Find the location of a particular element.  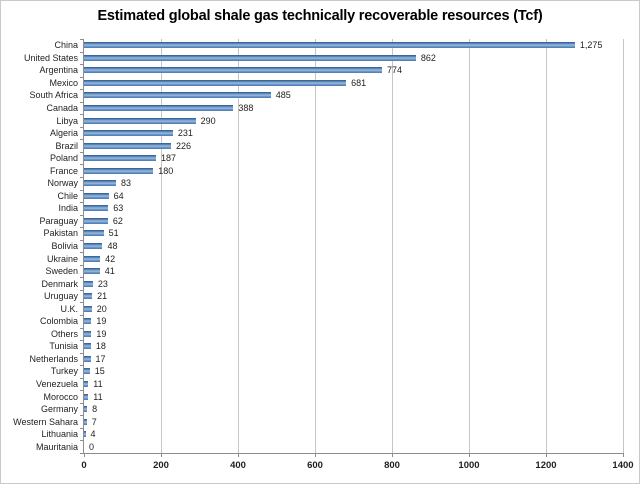

x-axis-tick-label: 600 is located at coordinates (315, 465).